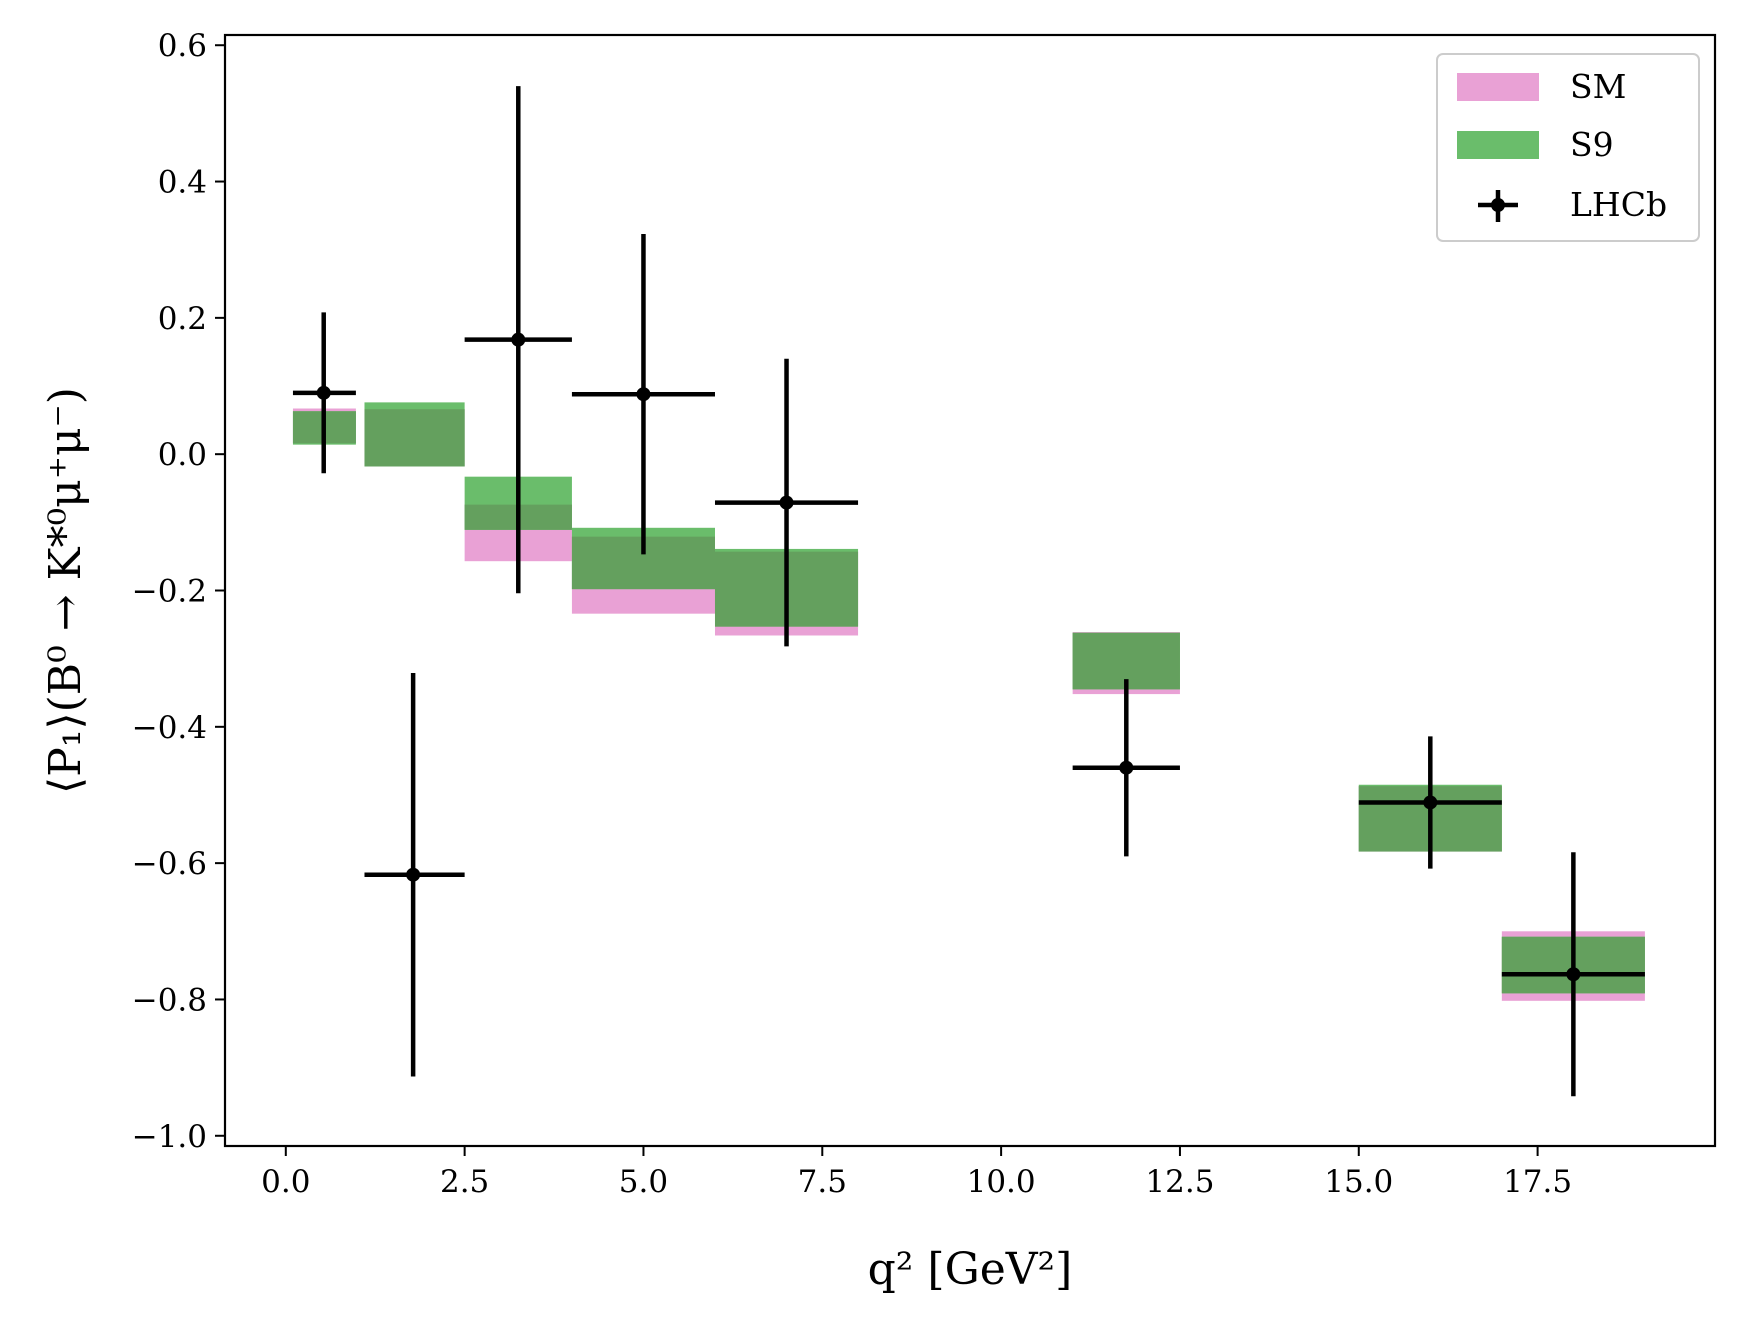 This screenshot has width=1740, height=1317. I want to click on legend-marker-lhcb-dot, so click(1498, 205).